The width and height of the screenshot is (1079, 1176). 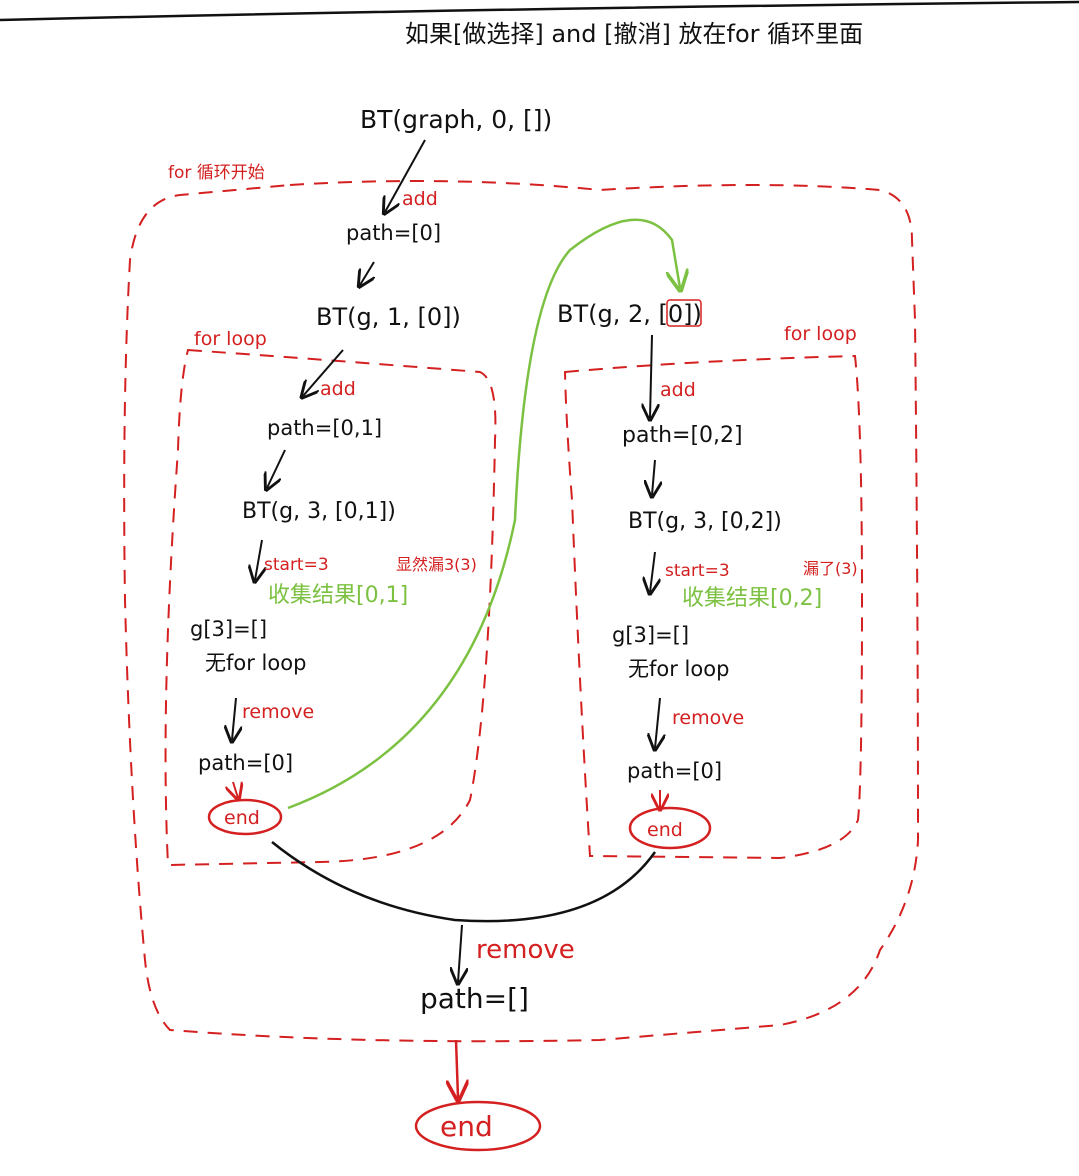 What do you see at coordinates (230, 339) in the screenshot?
I see `left-for-loop-label: for loop` at bounding box center [230, 339].